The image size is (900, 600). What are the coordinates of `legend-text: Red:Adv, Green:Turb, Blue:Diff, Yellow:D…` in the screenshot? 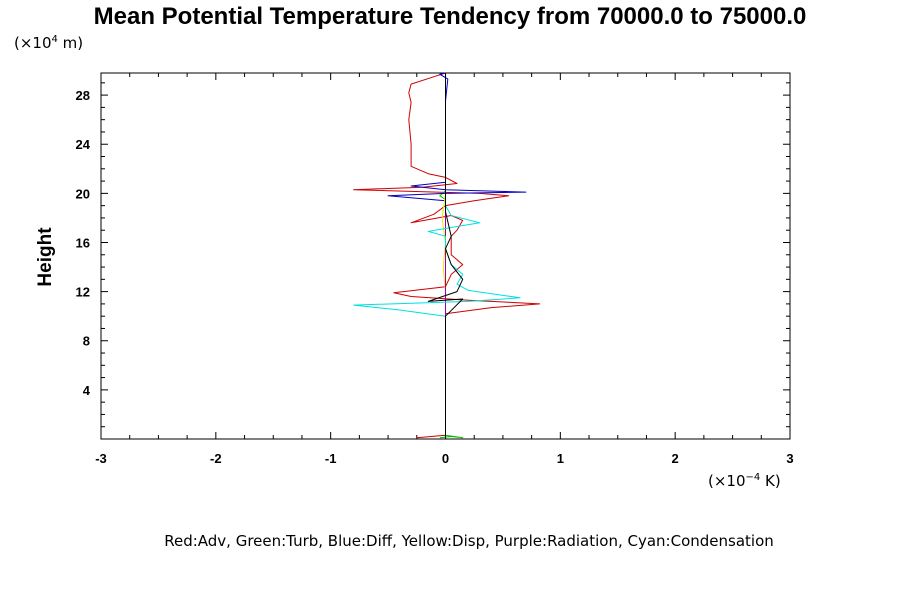 It's located at (469, 541).